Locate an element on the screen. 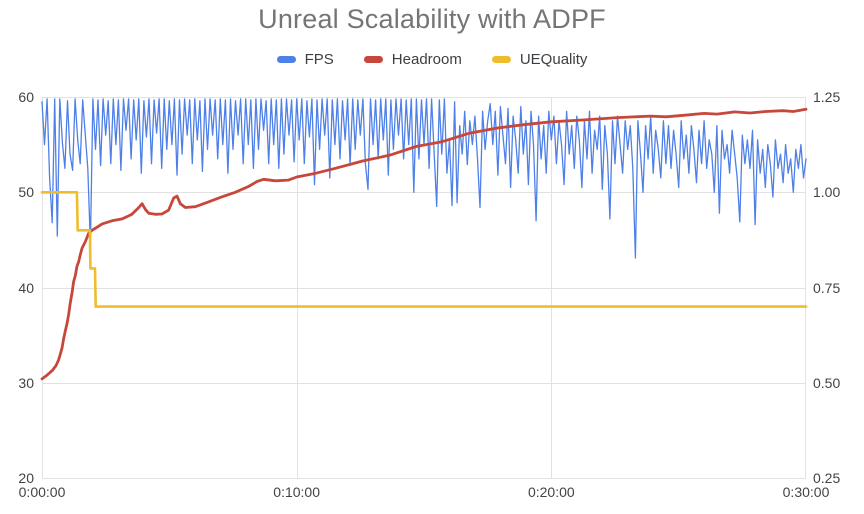 Image resolution: width=864 pixels, height=514 pixels. legend-item-uequality: UEQuality is located at coordinates (539, 59).